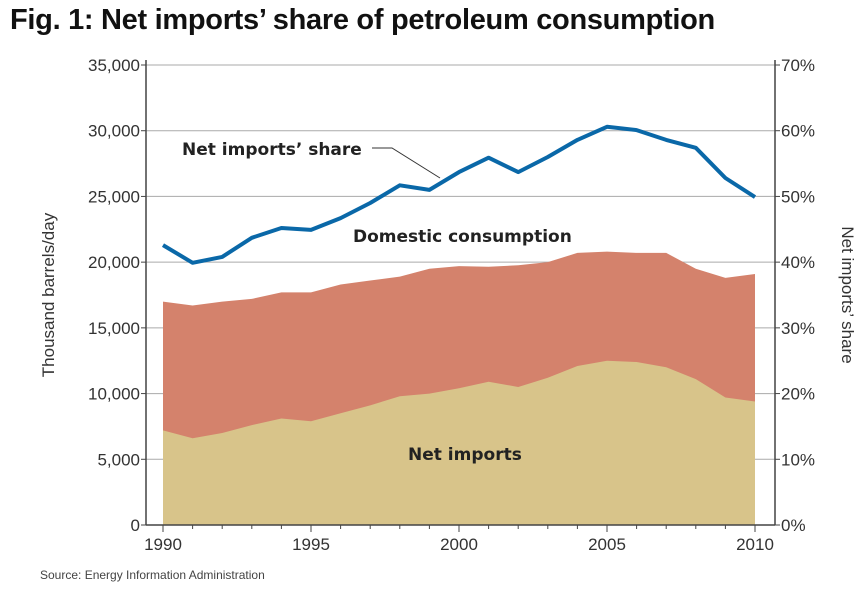 This screenshot has height=590, width=860. What do you see at coordinates (847, 294) in the screenshot?
I see `y2-axis-label: Net imports’ share` at bounding box center [847, 294].